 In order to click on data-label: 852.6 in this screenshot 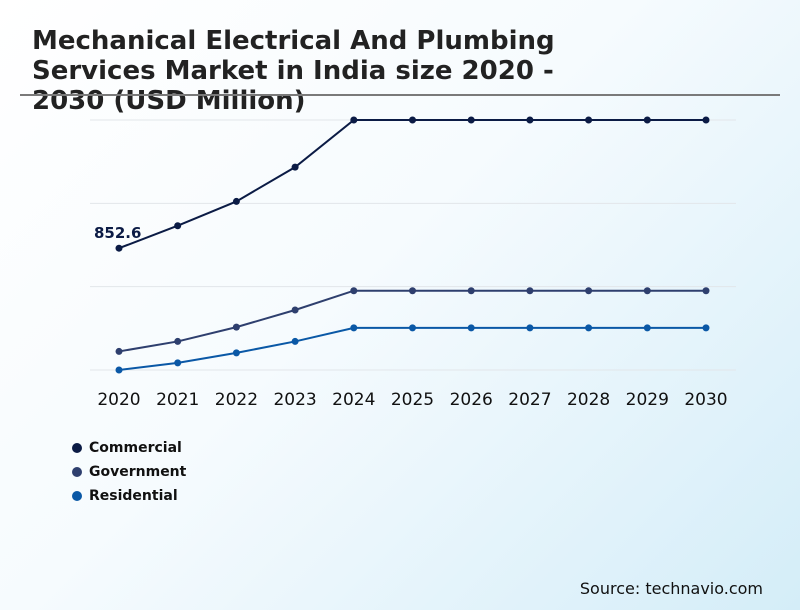, I will do `click(117, 233)`.